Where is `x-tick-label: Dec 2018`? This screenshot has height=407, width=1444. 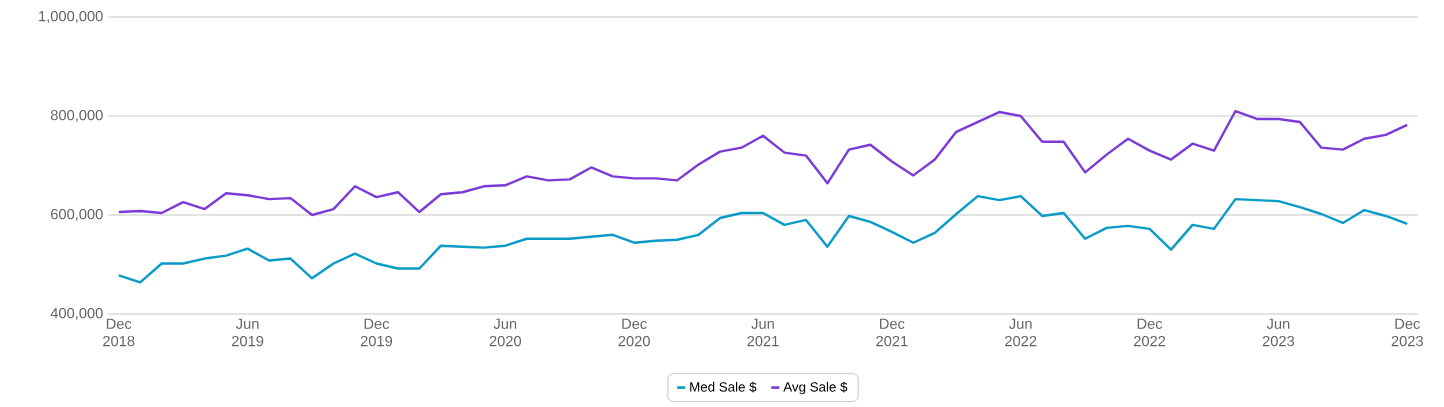
x-tick-label: Dec 2018 is located at coordinates (119, 332).